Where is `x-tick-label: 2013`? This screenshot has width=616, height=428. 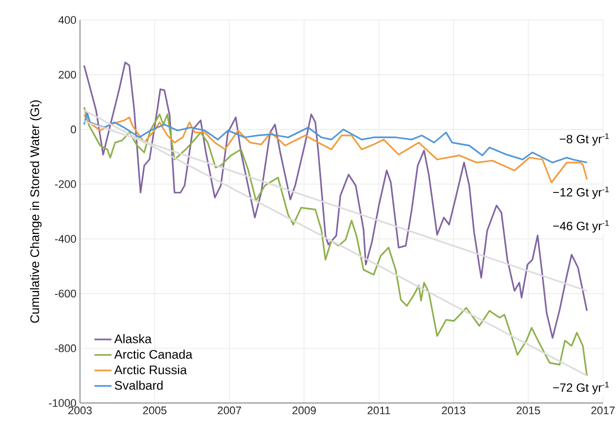
x-tick-label: 2013 is located at coordinates (454, 410).